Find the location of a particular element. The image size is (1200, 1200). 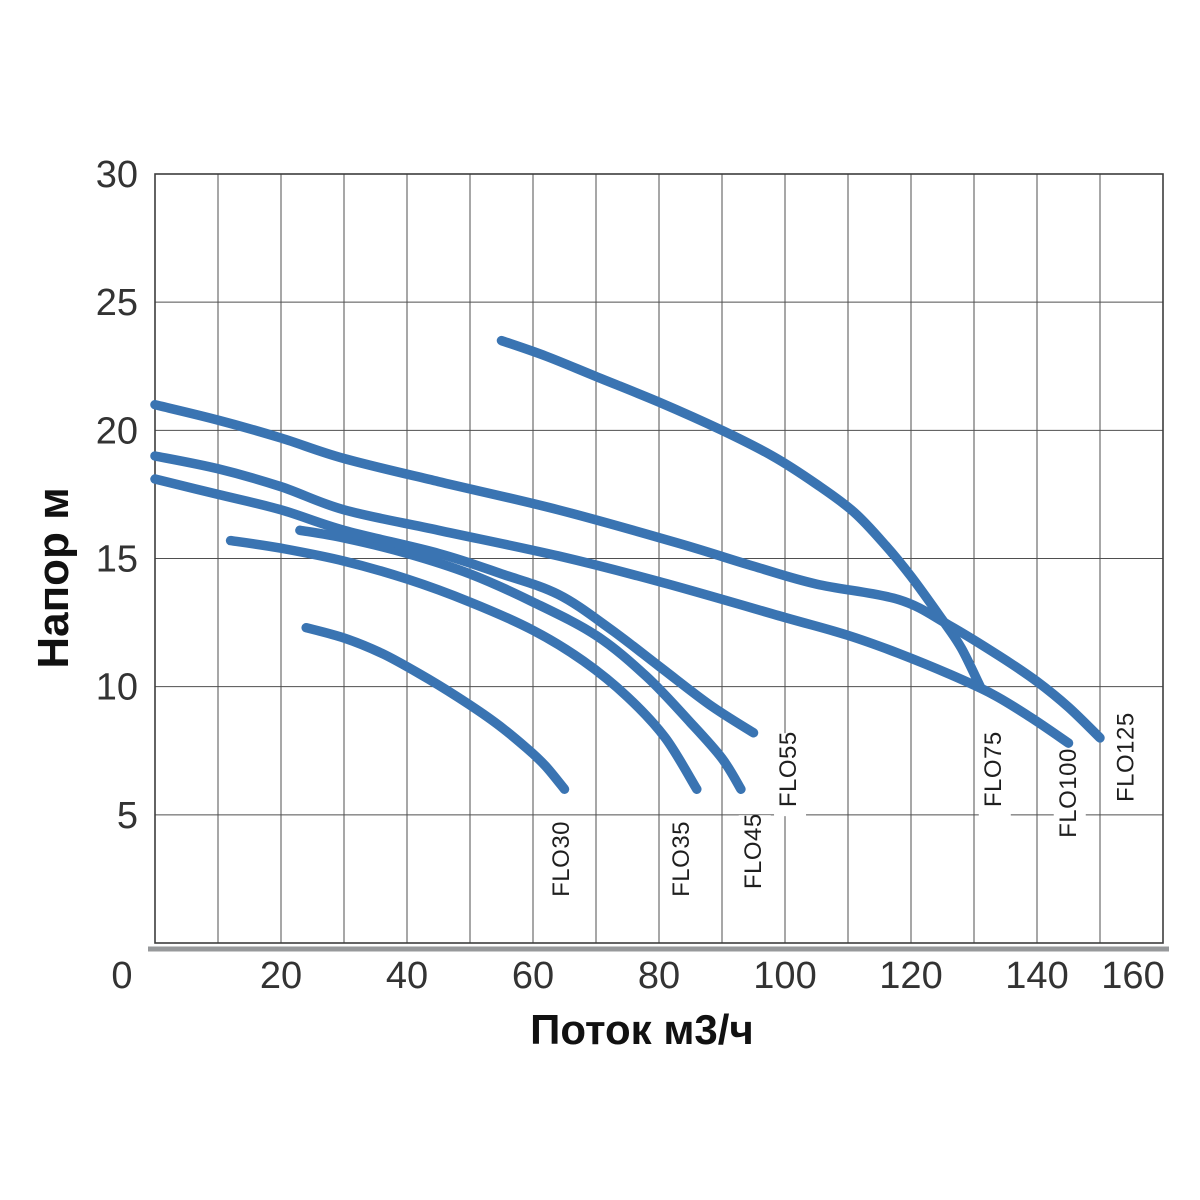

curve-label-box-flo100 is located at coordinates (1069, 798).